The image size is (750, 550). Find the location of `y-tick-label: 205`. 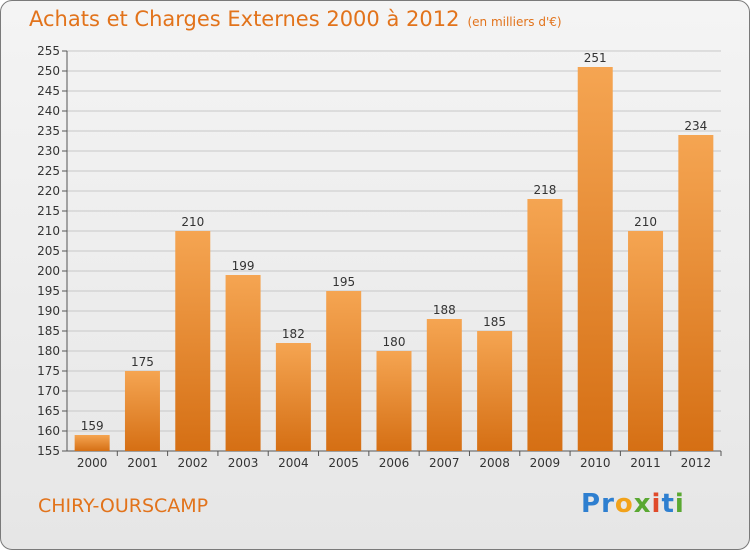

y-tick-label: 205 is located at coordinates (48, 251).